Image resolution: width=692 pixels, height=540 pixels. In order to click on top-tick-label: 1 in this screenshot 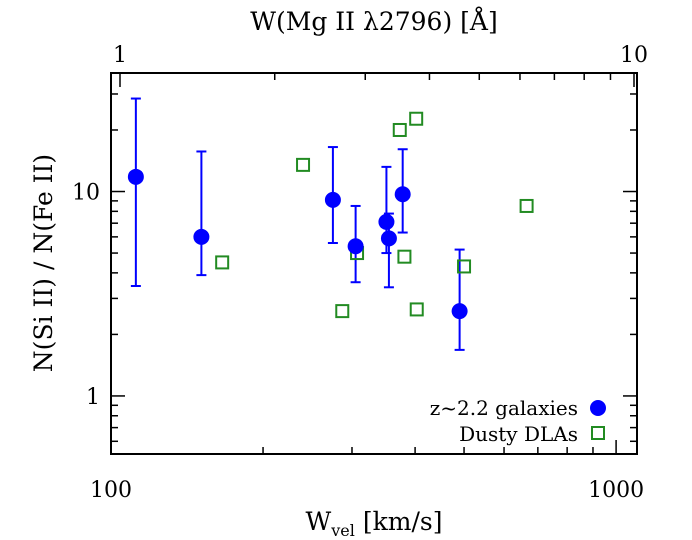, I will do `click(120, 55)`.